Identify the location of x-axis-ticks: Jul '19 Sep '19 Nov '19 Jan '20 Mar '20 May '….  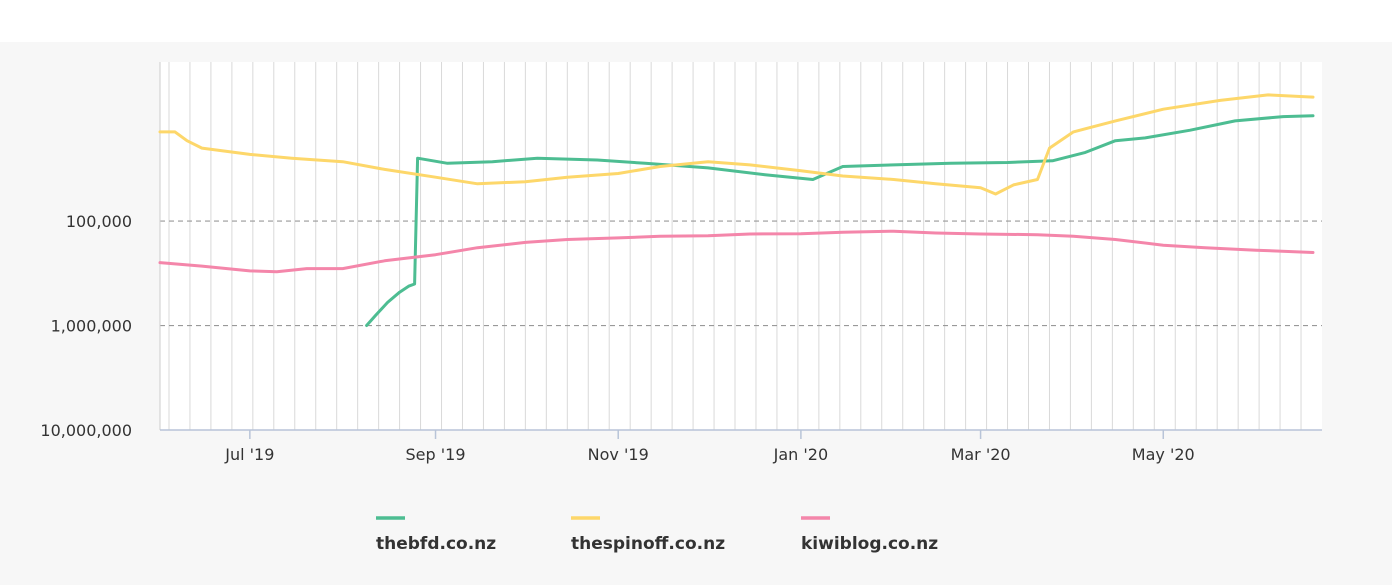
(709, 447).